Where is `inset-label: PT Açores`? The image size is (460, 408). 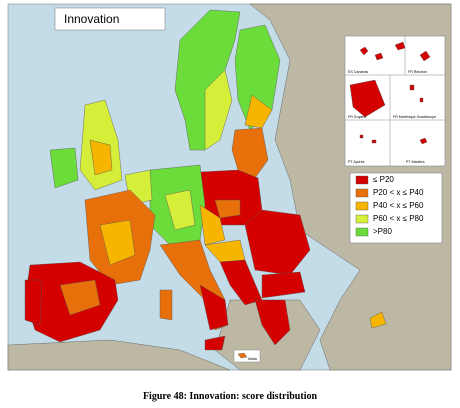
inset-label: PT Açores is located at coordinates (356, 162).